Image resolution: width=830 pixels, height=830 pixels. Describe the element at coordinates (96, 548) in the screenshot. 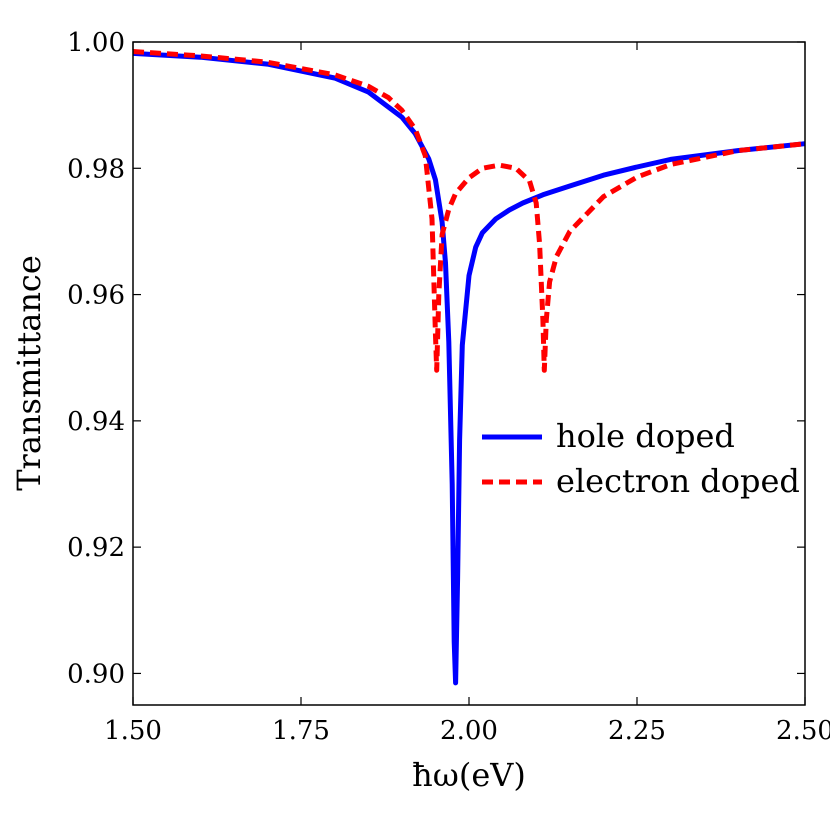

I see `y-tick-label: 0.92` at that location.